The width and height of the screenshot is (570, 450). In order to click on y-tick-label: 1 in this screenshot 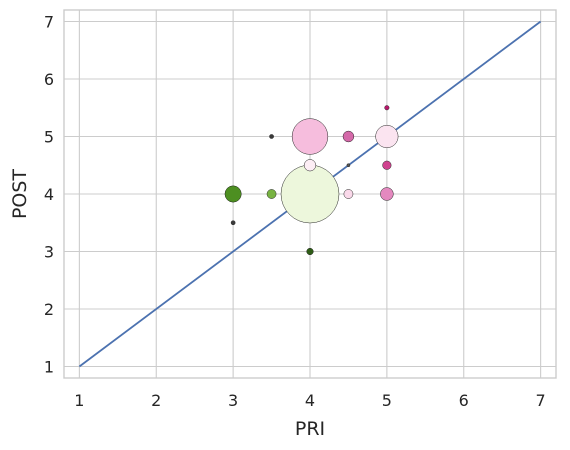, I will do `click(49, 367)`.